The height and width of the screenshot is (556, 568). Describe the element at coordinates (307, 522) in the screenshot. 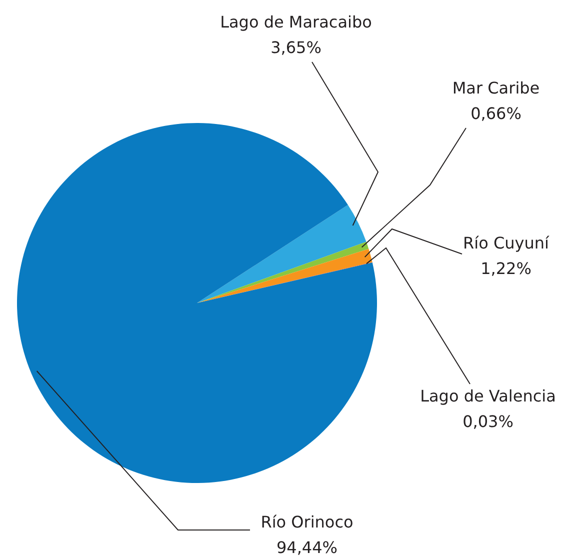

I see `slice-label: Río Orinoco` at that location.